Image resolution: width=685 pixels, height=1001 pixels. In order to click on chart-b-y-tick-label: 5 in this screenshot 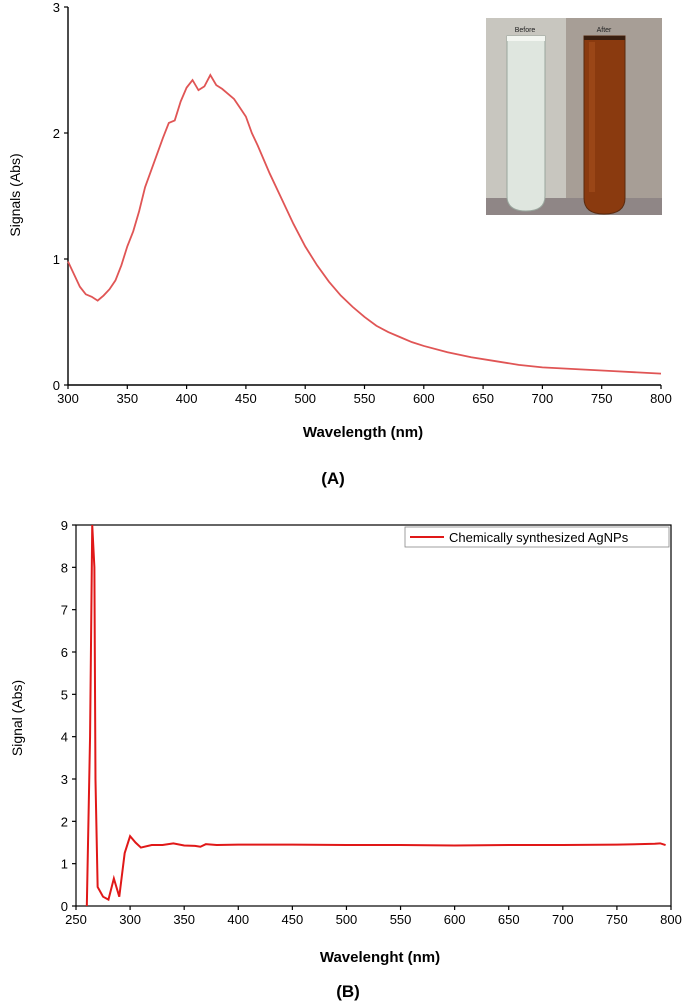, I will do `click(64, 694)`.